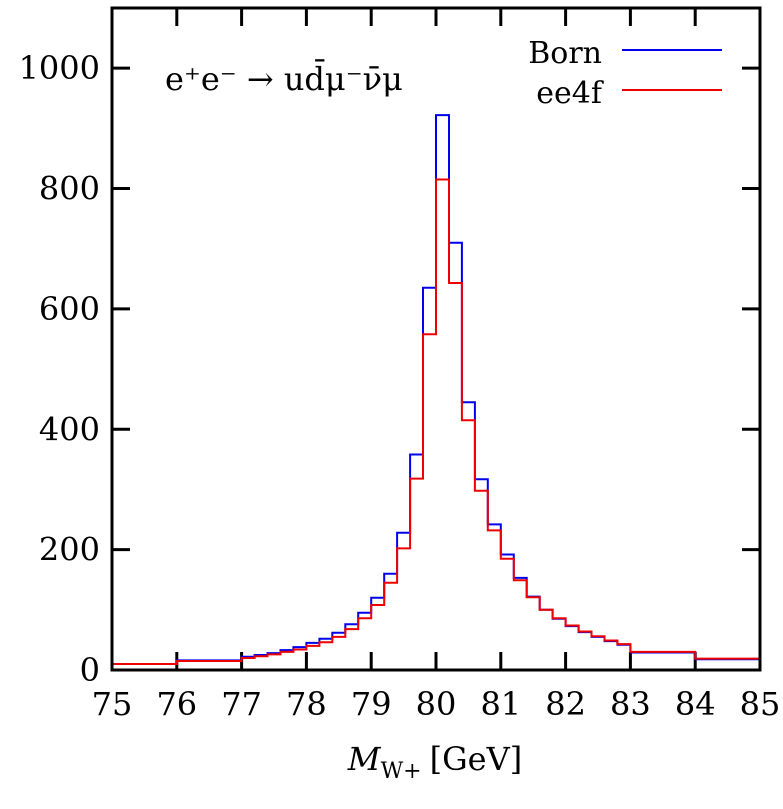 This screenshot has width=783, height=809. I want to click on process-annotation: e⁺e⁻ → ud̄μ⁻ν̄μ, so click(284, 78).